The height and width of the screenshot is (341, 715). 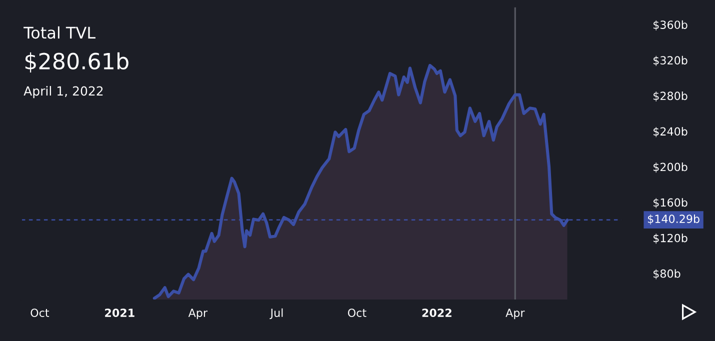 I want to click on x-tick-label: Jul, so click(x=276, y=314).